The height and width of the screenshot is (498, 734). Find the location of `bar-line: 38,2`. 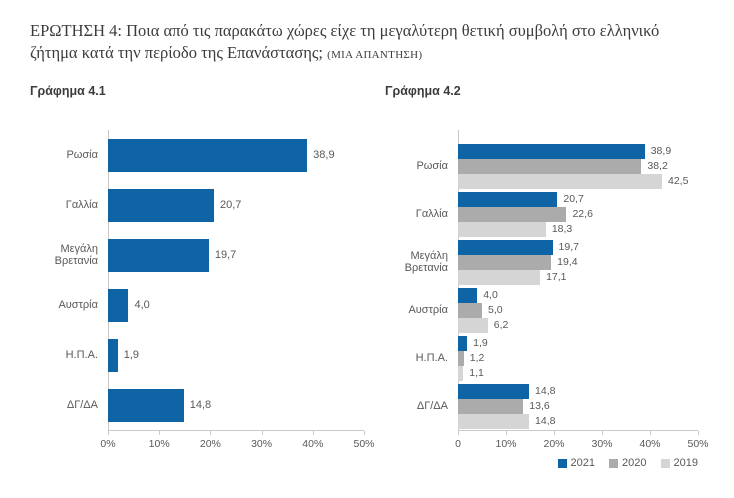

bar-line: 38,2 is located at coordinates (591, 166).